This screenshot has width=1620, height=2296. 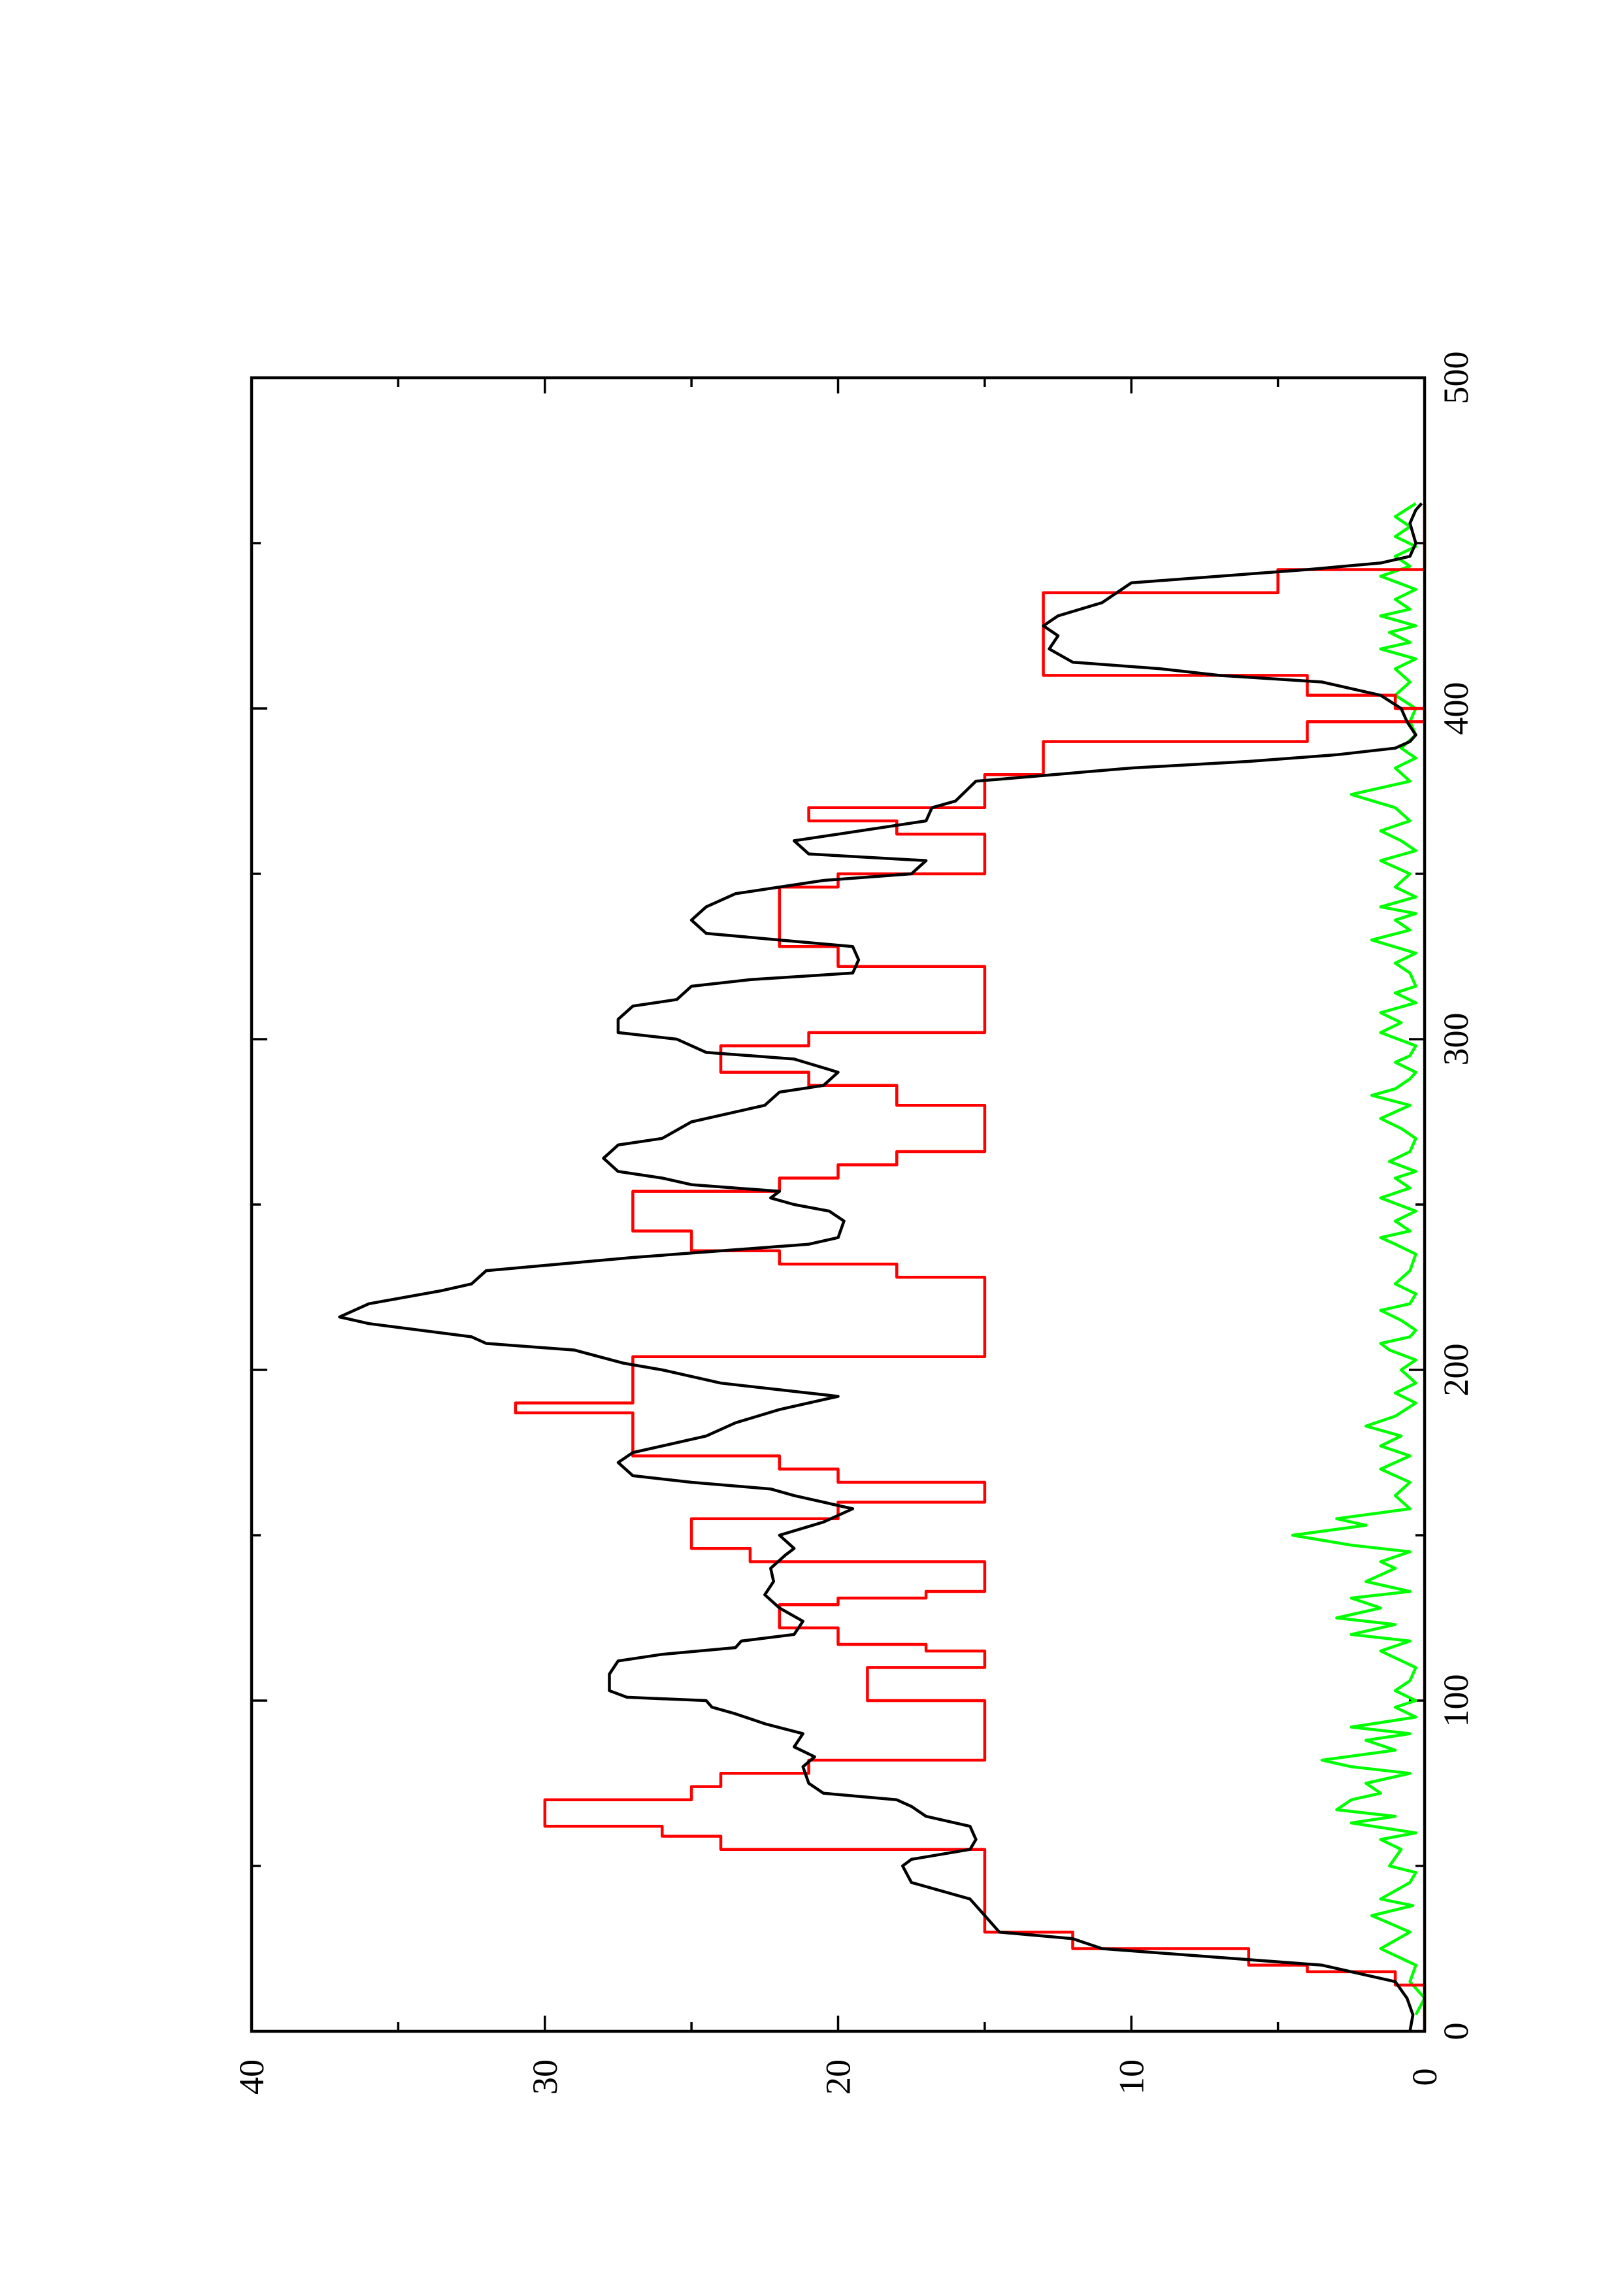 What do you see at coordinates (1456, 708) in the screenshot?
I see `x-tick-label: 400` at bounding box center [1456, 708].